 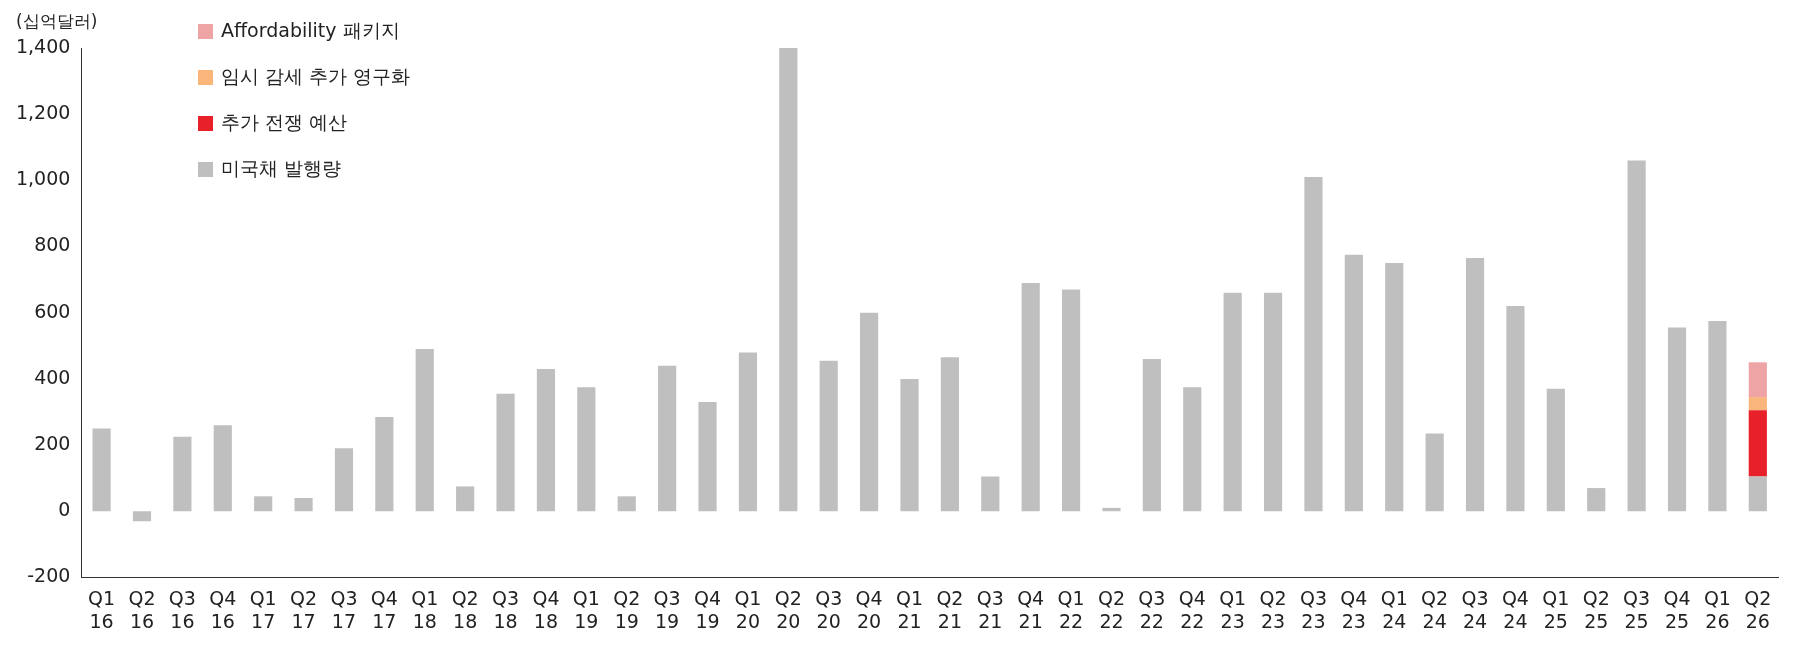 What do you see at coordinates (586, 609) in the screenshot?
I see `x-tick-label: Q1 19` at bounding box center [586, 609].